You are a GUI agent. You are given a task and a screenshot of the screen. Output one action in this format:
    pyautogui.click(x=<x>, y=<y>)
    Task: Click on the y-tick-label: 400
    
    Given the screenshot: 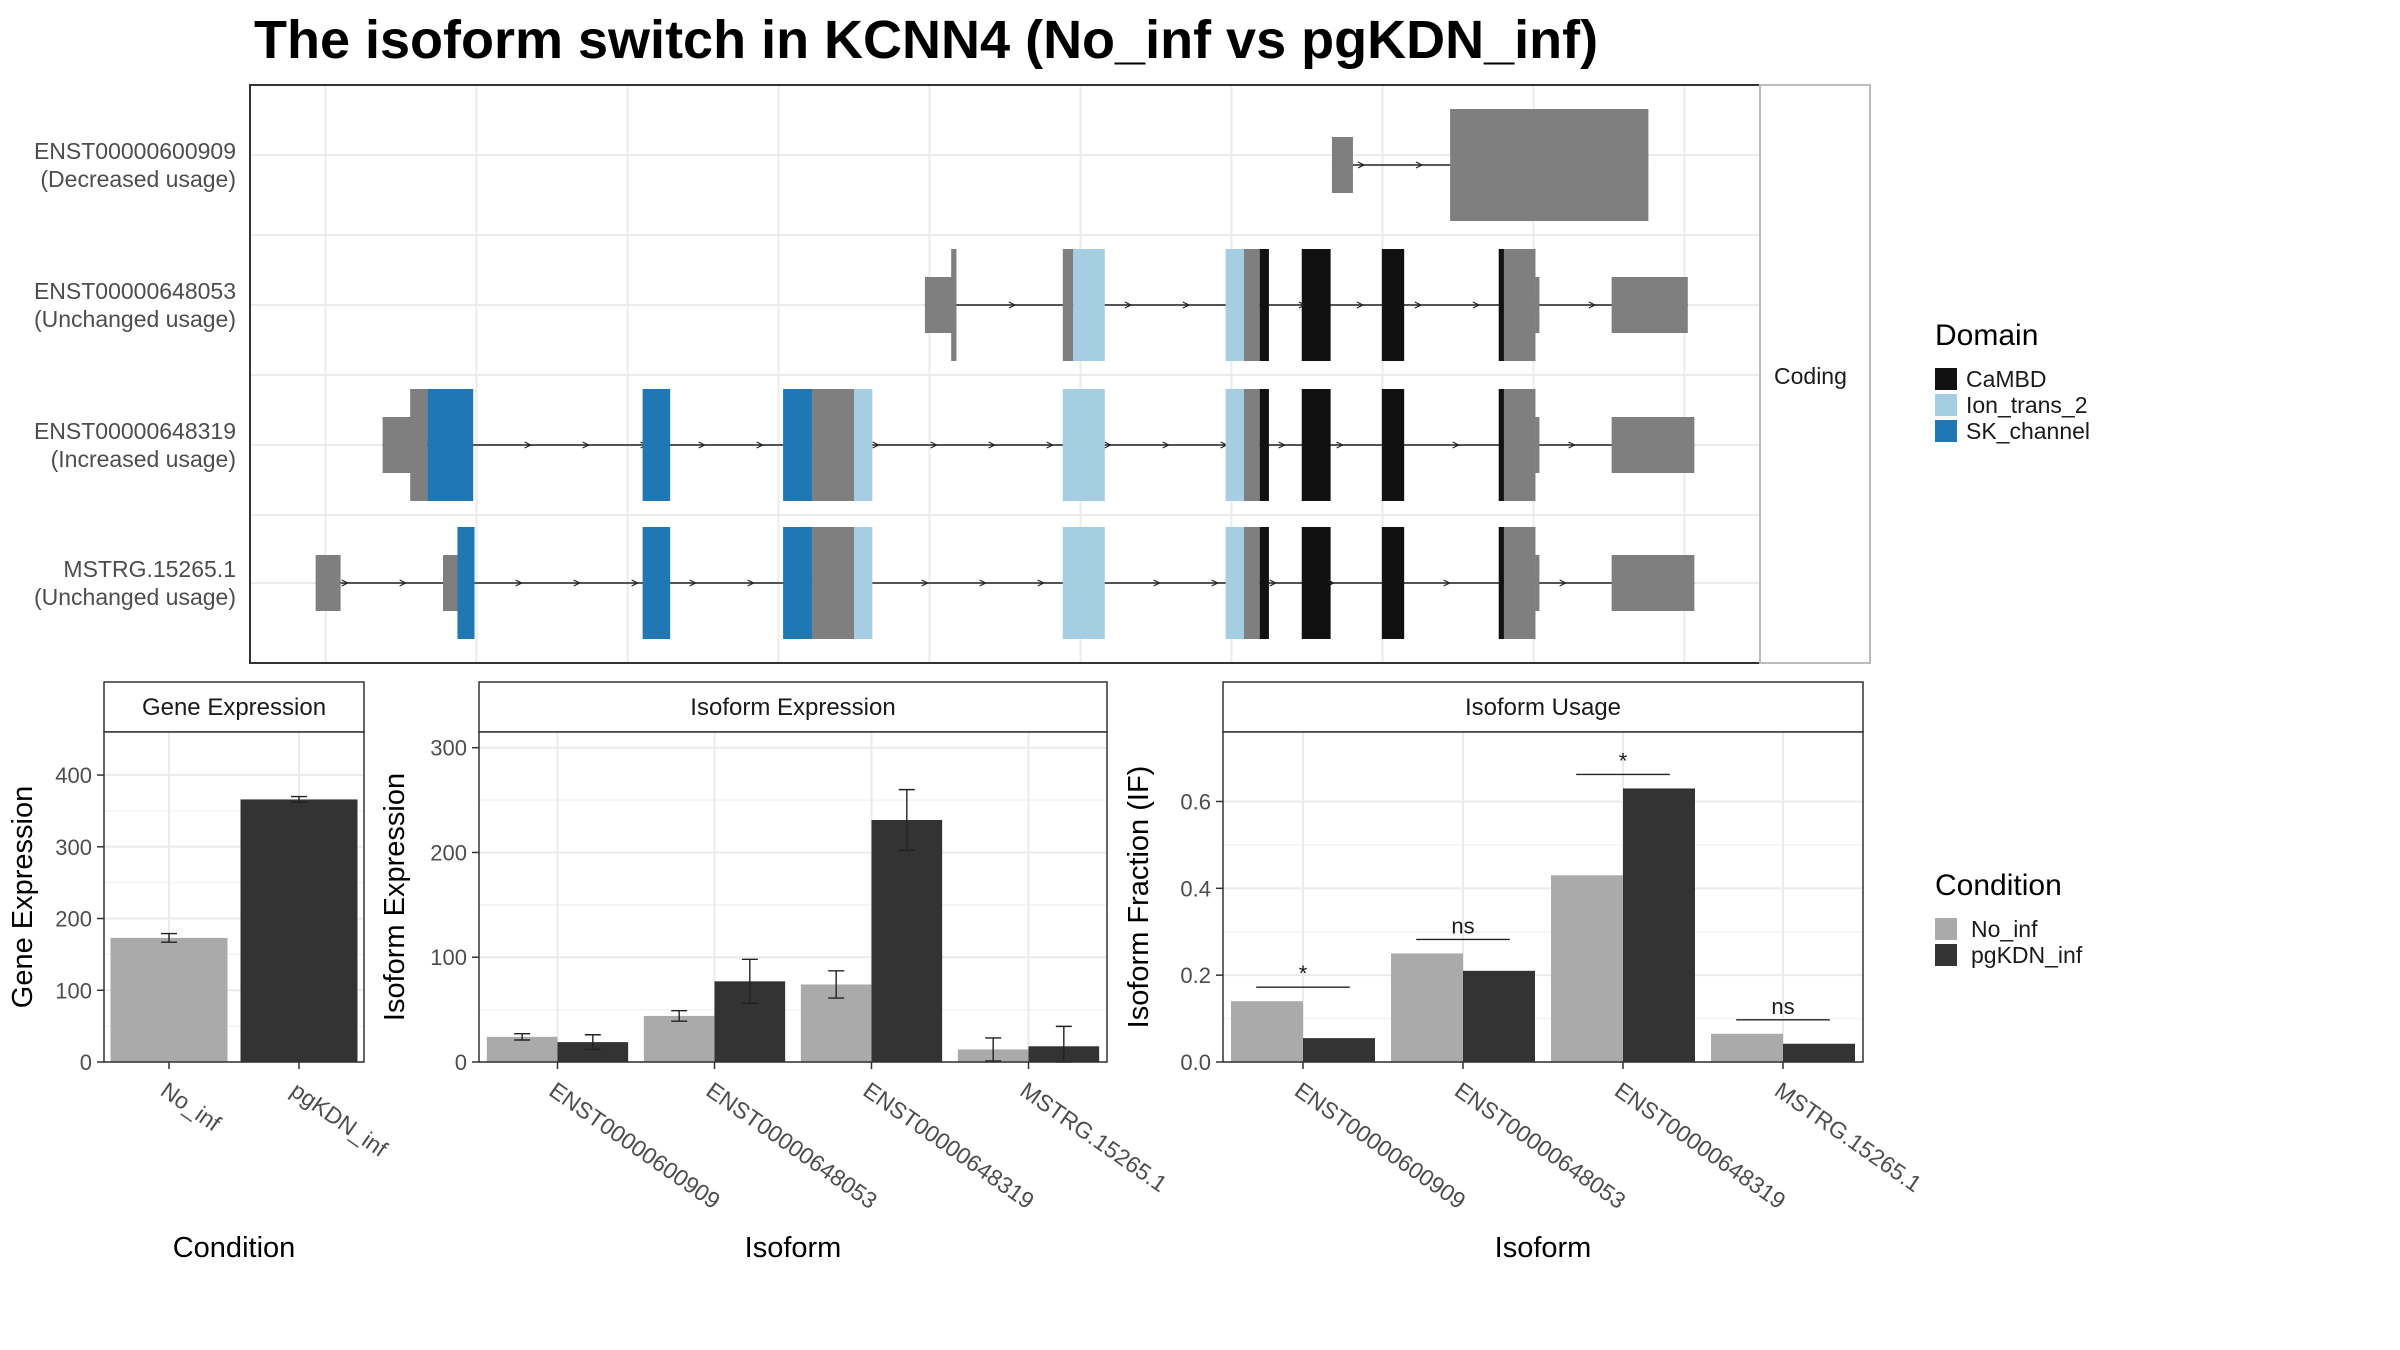 What is the action you would take?
    pyautogui.click(x=73, y=775)
    